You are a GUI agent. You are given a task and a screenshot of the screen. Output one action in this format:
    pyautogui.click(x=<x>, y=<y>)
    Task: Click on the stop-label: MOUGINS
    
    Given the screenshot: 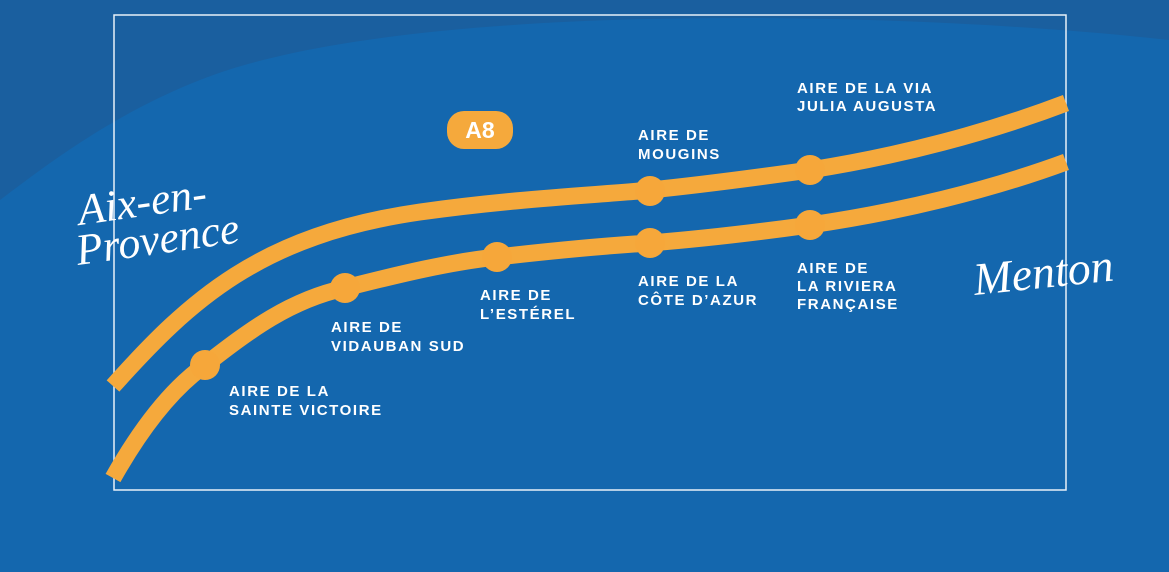 What is the action you would take?
    pyautogui.click(x=679, y=154)
    